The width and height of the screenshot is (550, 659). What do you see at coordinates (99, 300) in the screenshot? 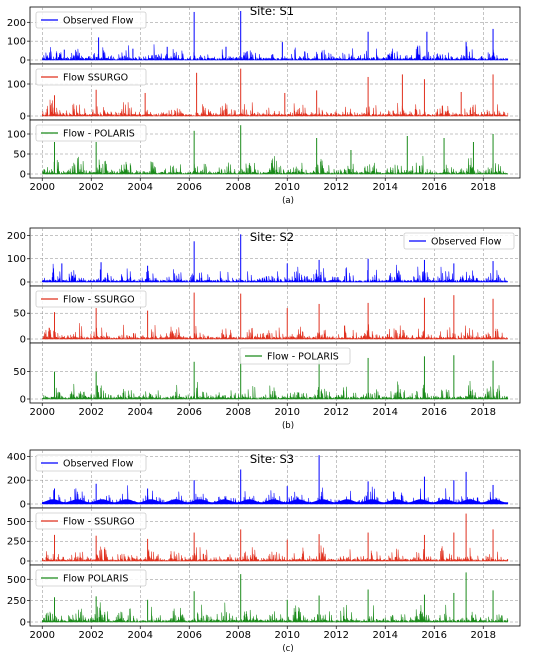
I see `legend-label: Flow - SSURGO` at bounding box center [99, 300].